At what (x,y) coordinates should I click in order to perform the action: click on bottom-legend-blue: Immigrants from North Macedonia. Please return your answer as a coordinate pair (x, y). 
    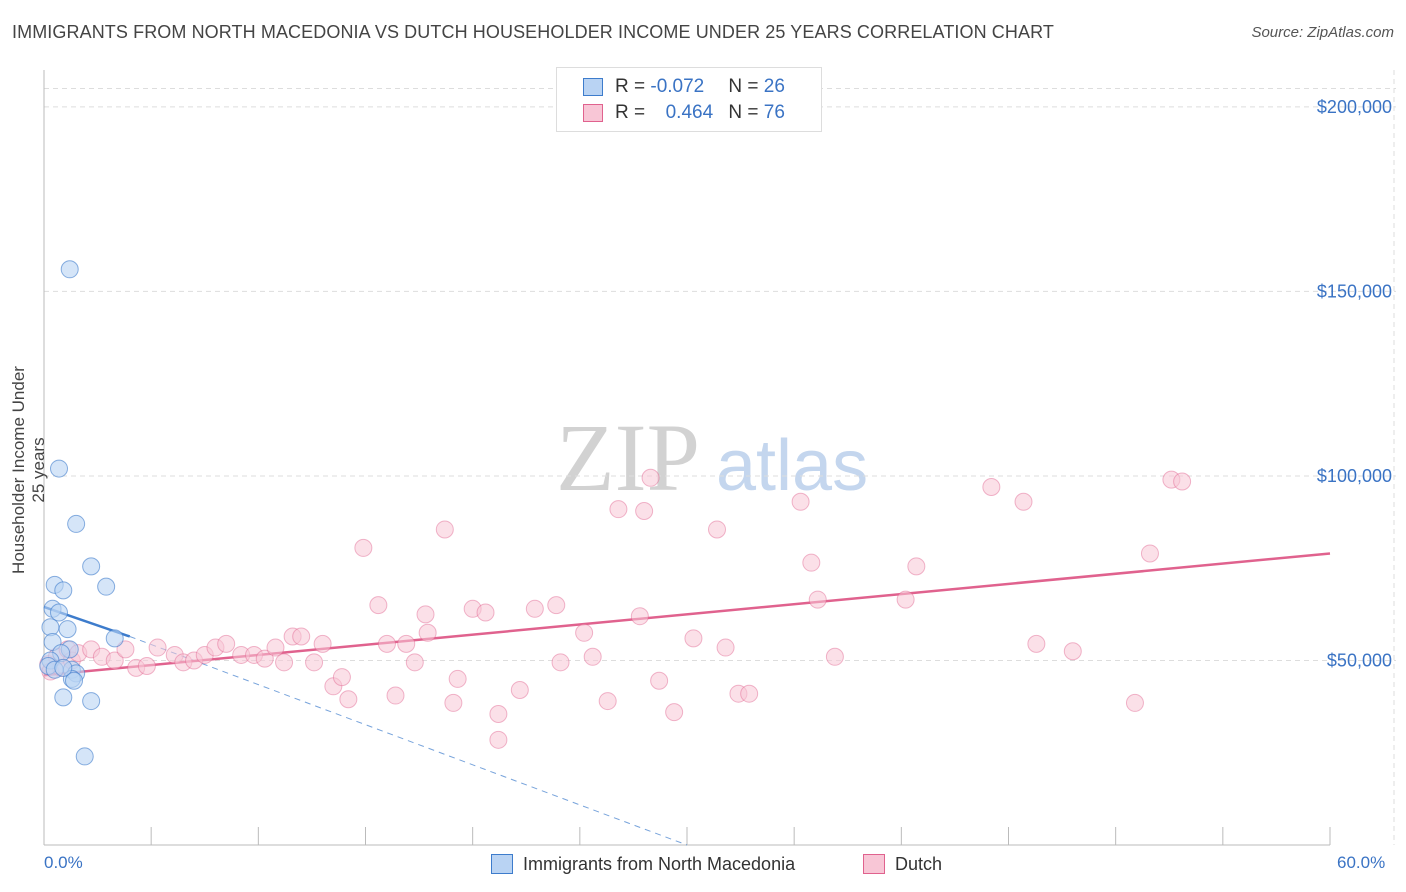
    Looking at the image, I should click on (643, 864).